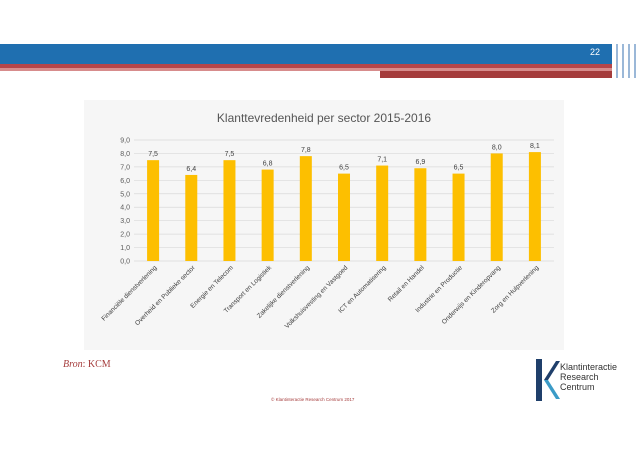  Describe the element at coordinates (191, 169) in the screenshot. I see `data-label: 6,4` at that location.